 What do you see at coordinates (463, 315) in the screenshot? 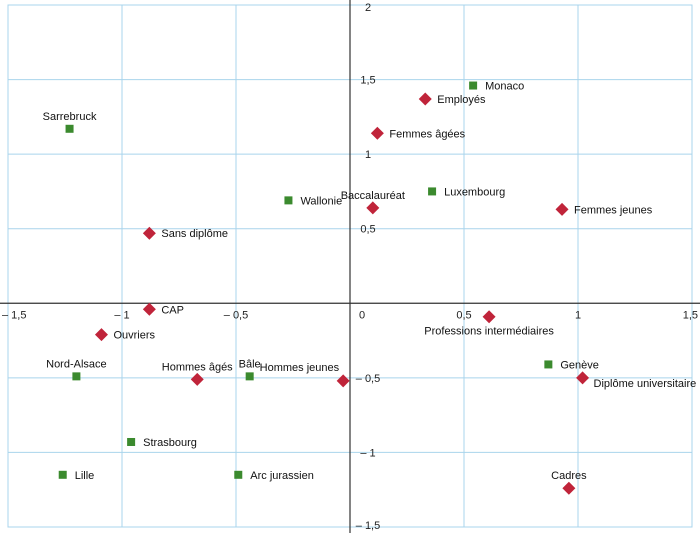
I see `x-tick-label: 0,5` at bounding box center [463, 315].